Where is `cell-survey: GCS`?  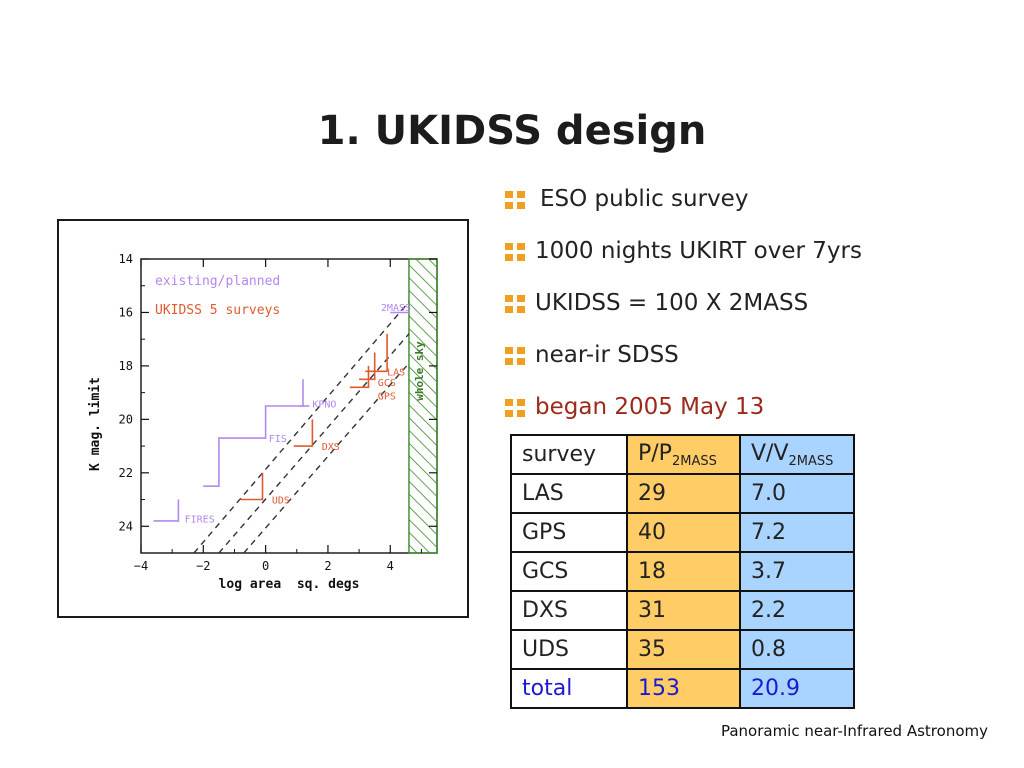 cell-survey: GCS is located at coordinates (569, 571).